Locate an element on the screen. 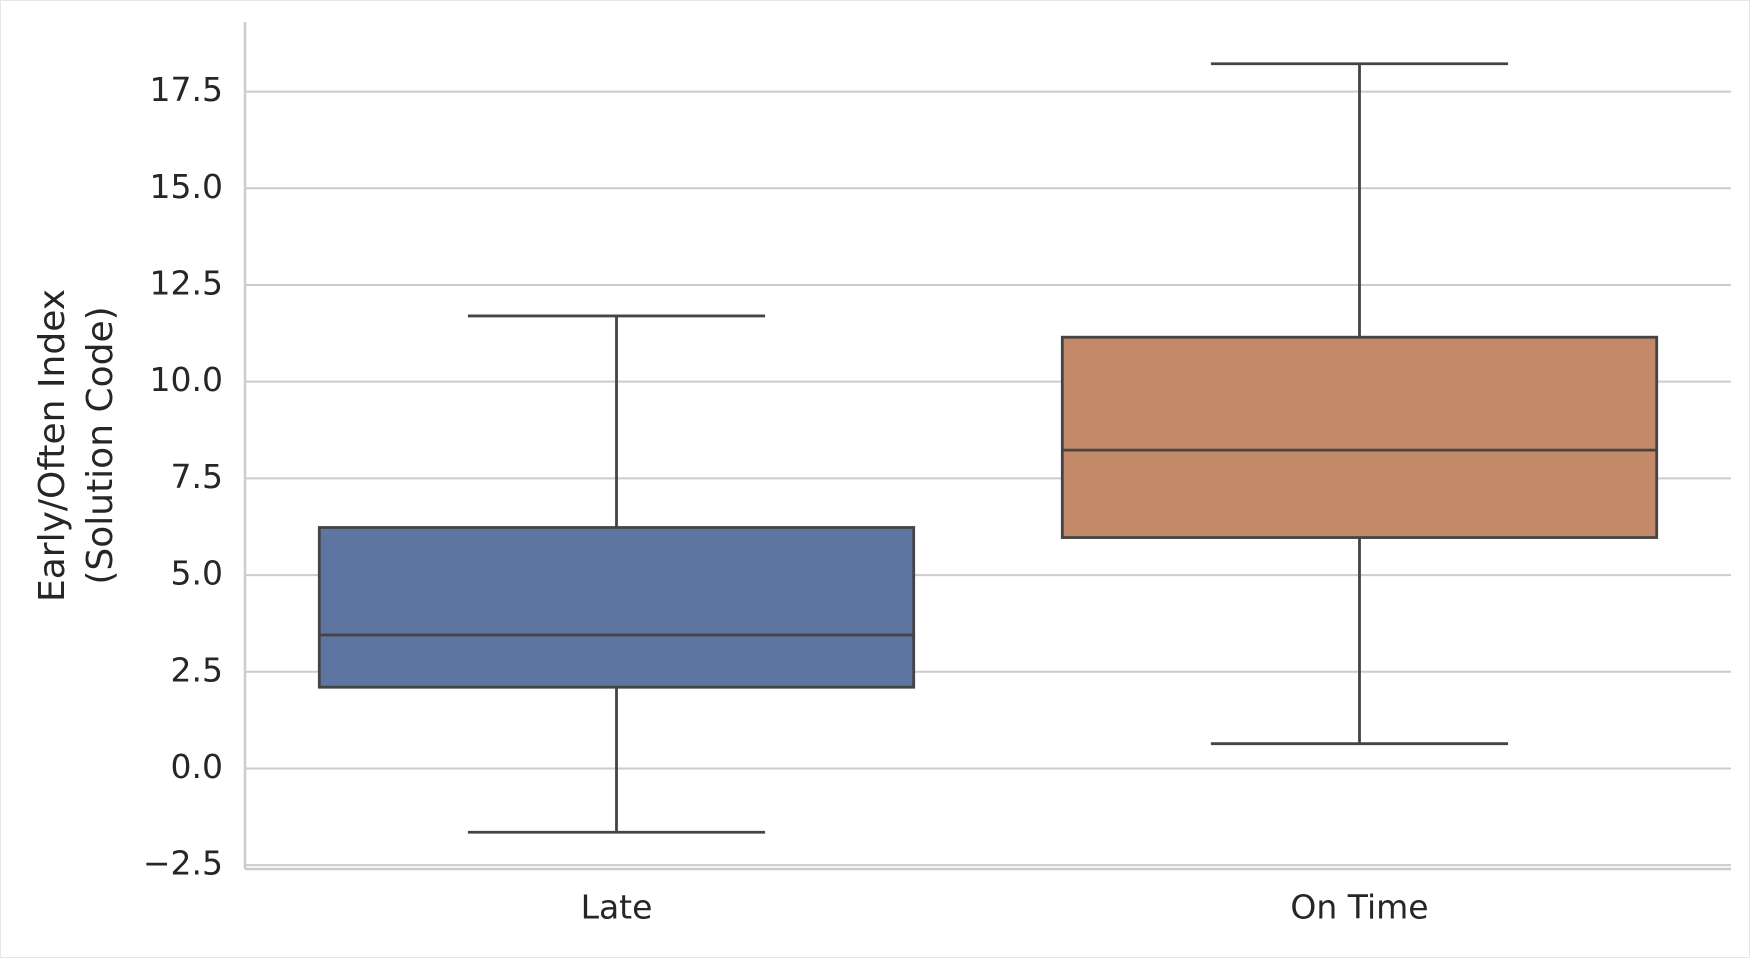  y-tick-label: 2.5 is located at coordinates (197, 669).